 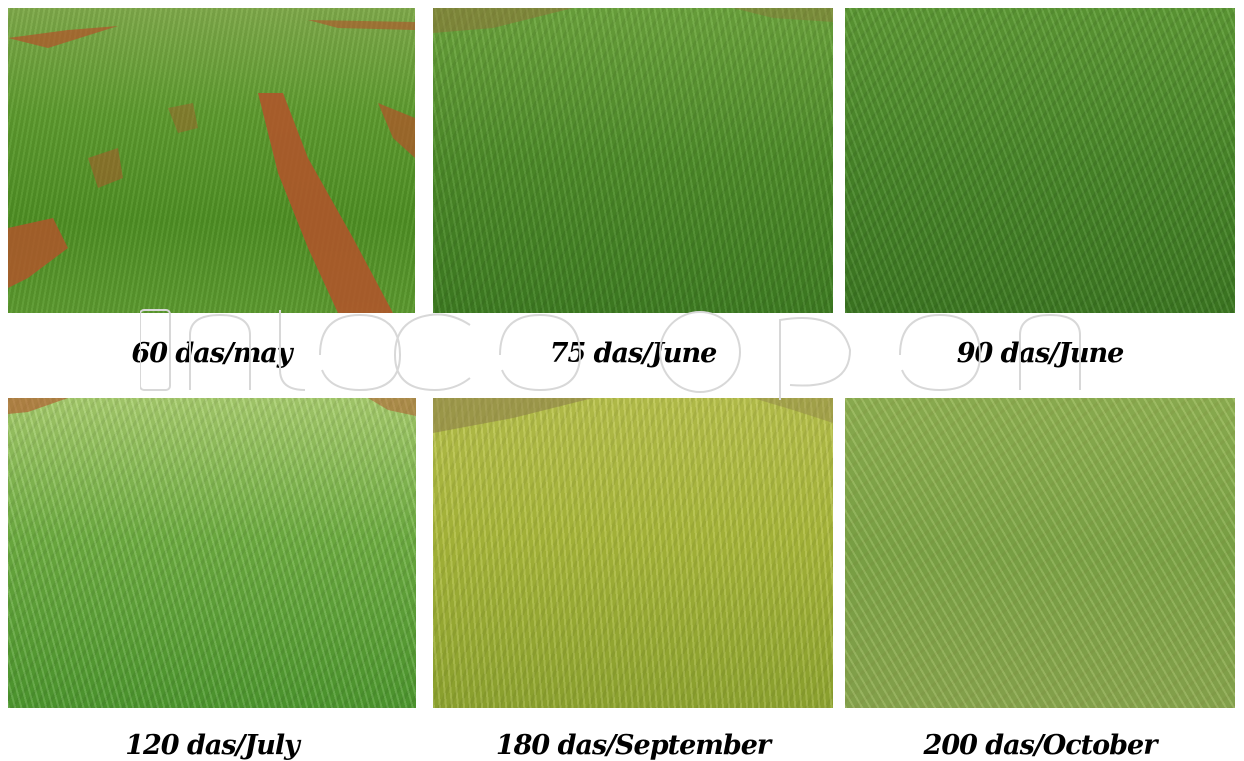 What do you see at coordinates (211, 166) in the screenshot?
I see `soil-rows` at bounding box center [211, 166].